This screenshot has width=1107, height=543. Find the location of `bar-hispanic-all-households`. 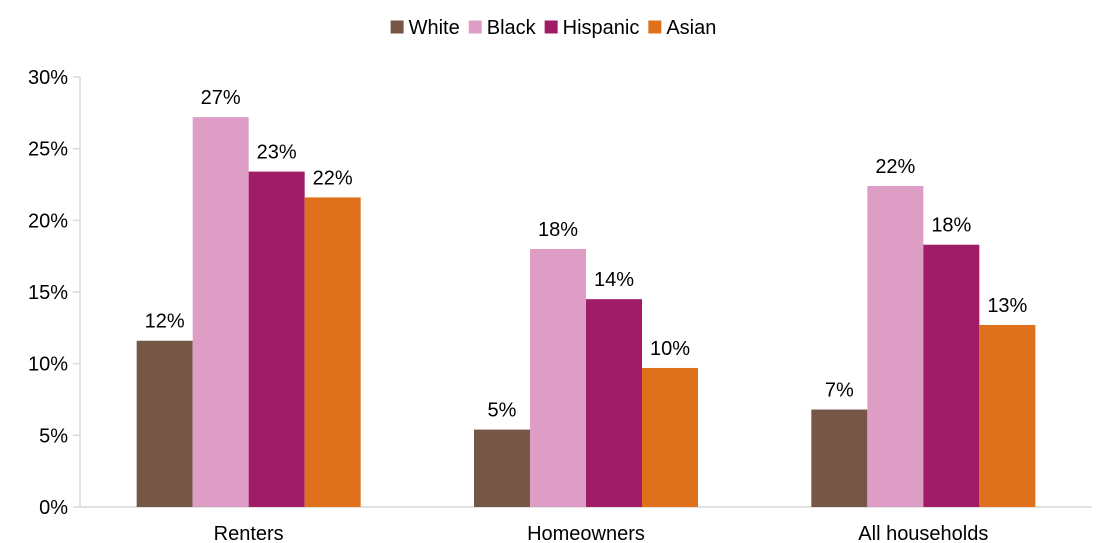

bar-hispanic-all-households is located at coordinates (951, 375).